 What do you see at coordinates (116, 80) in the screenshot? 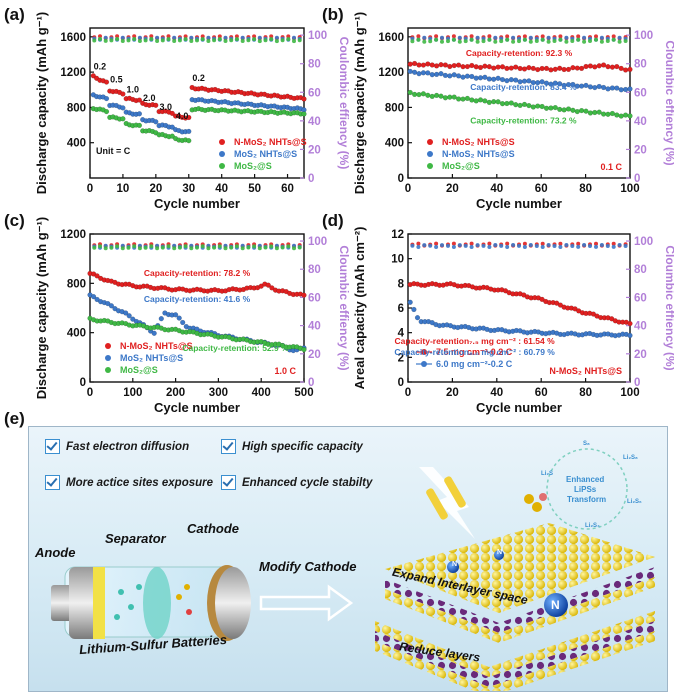
I see `rate-step-label: 0.5` at bounding box center [116, 80].